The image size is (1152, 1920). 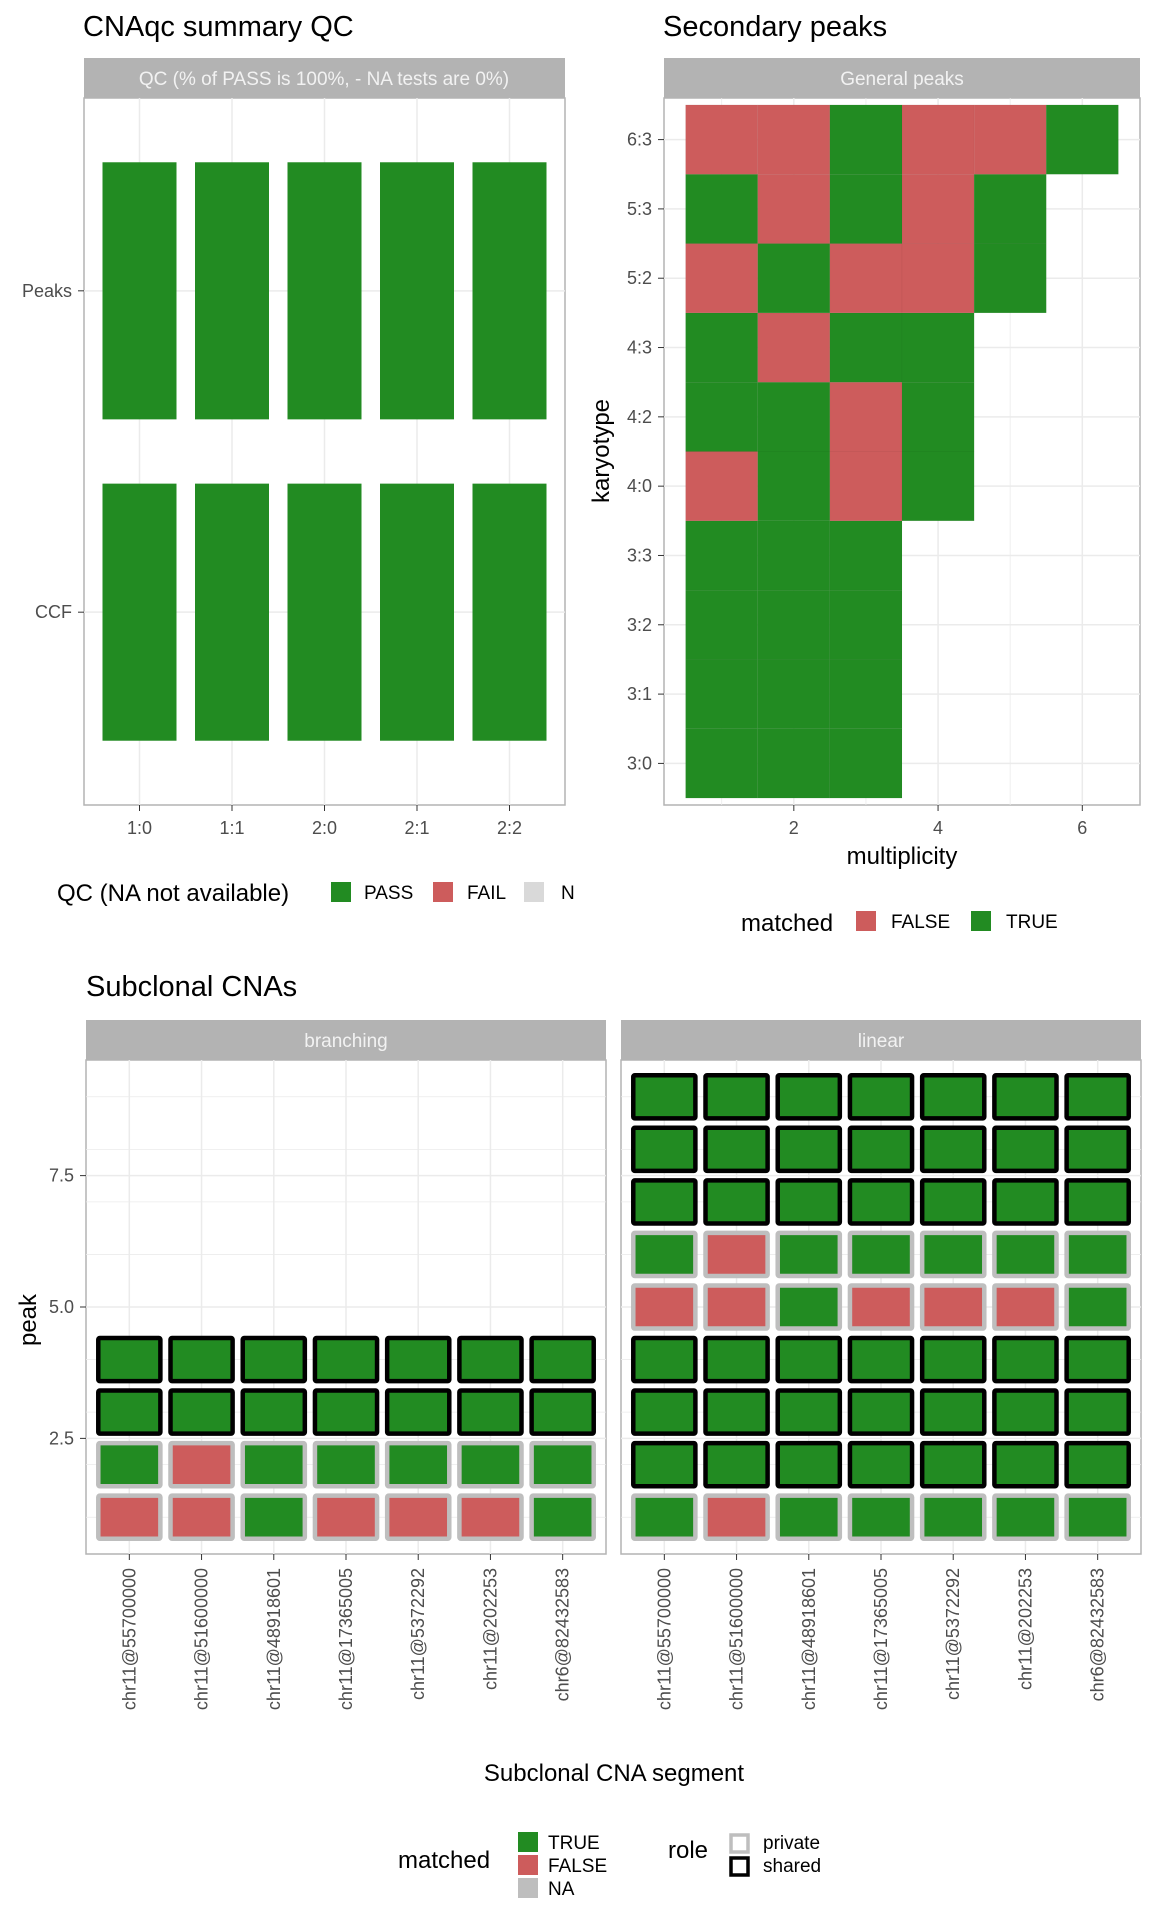 I want to click on peaks-y-tick-label: 4:0, so click(x=639, y=486).